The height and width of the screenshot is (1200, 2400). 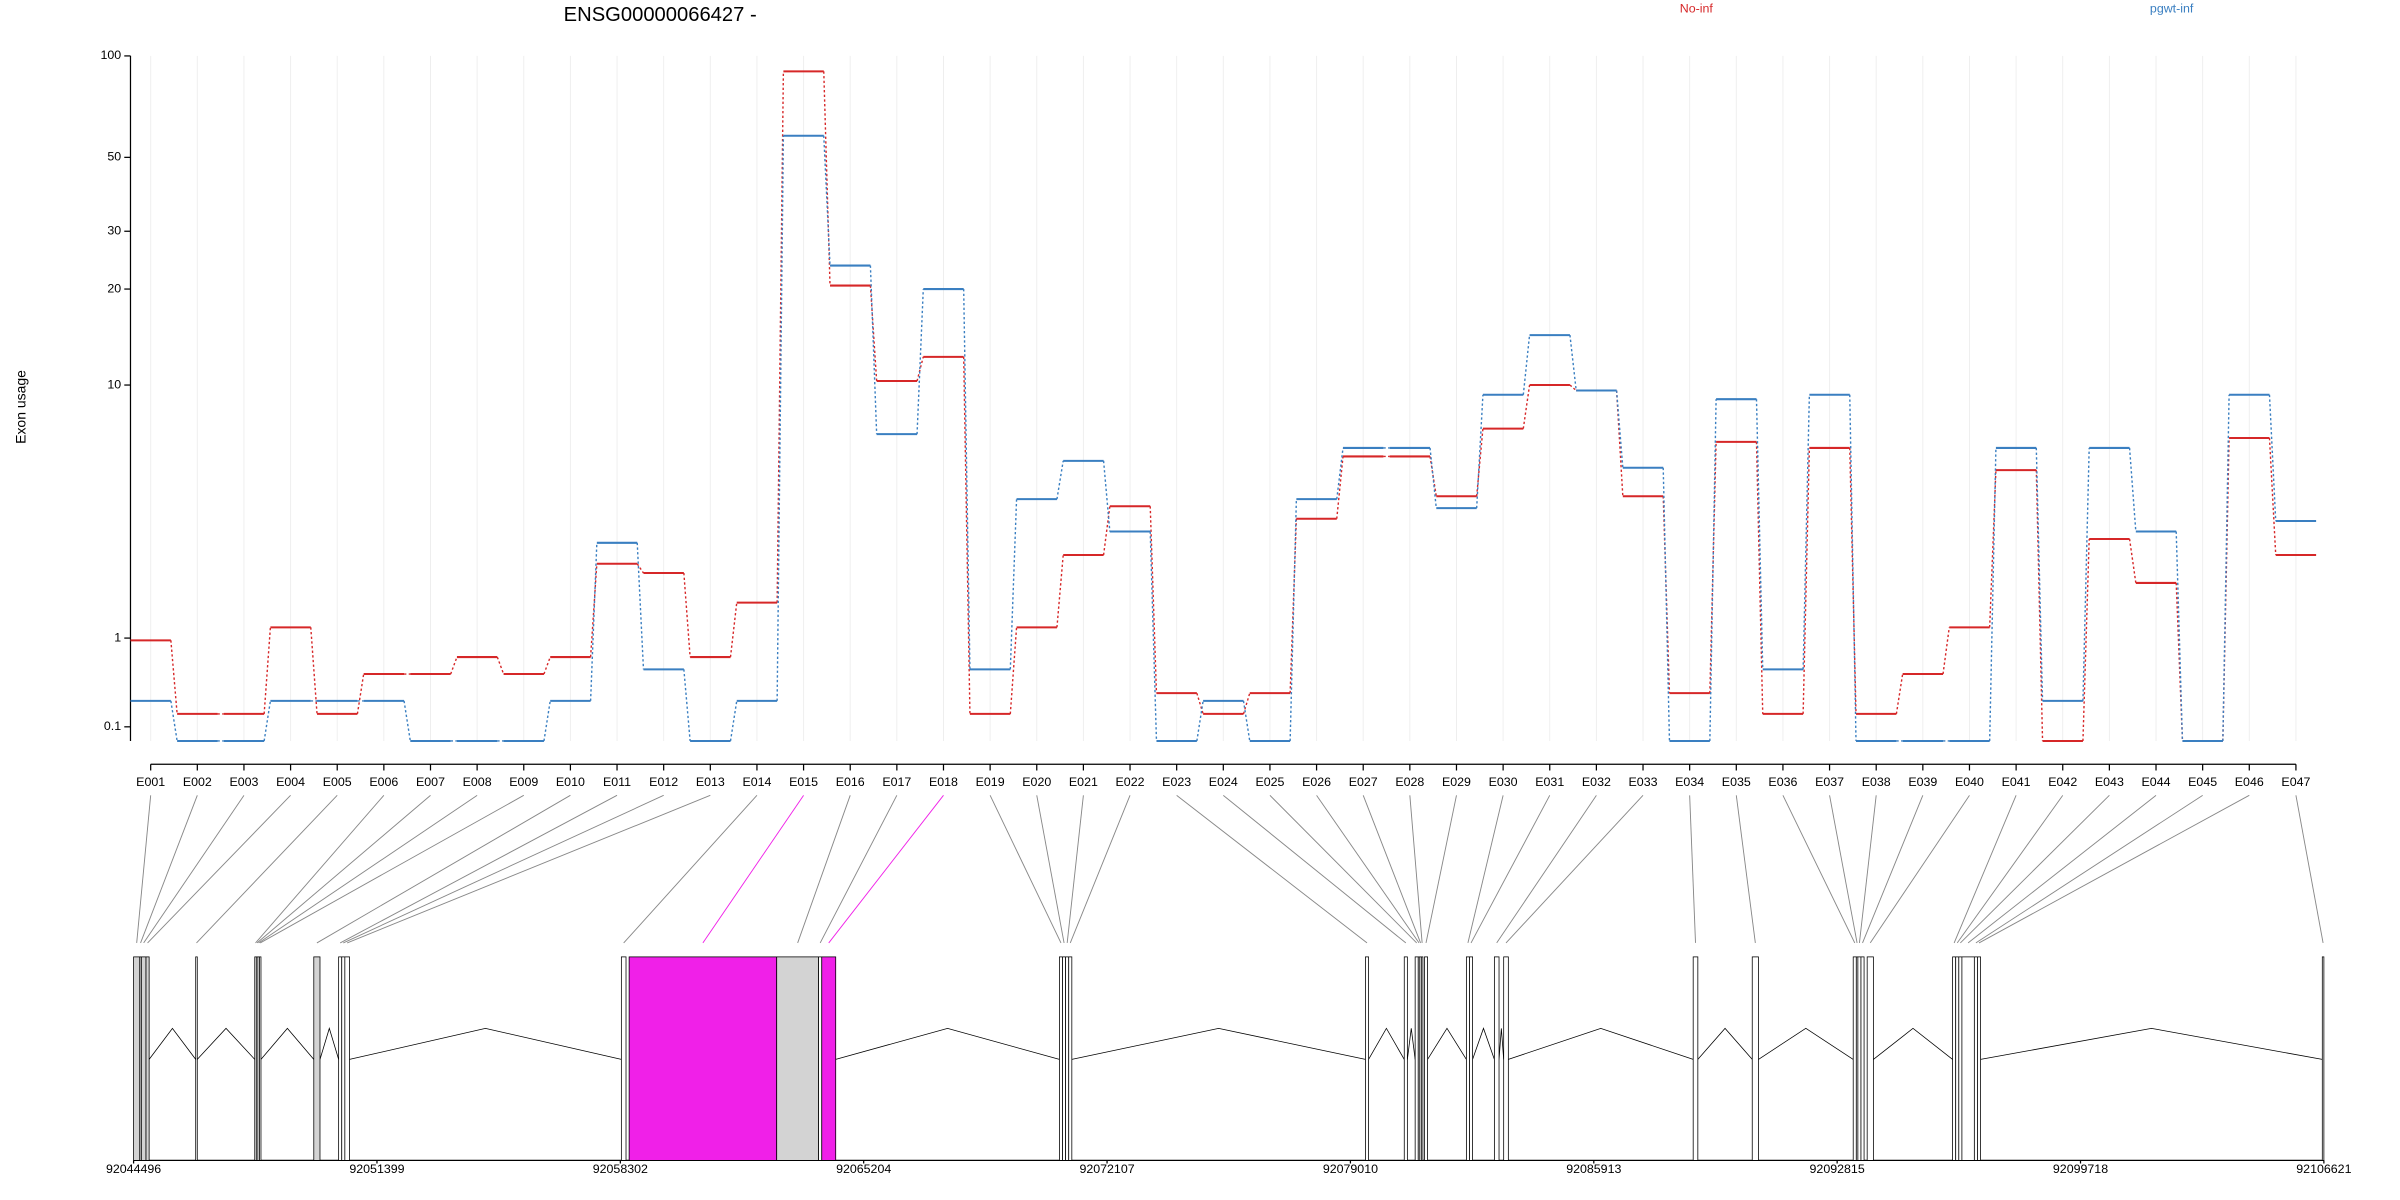 What do you see at coordinates (1596, 782) in the screenshot?
I see `x-tick-label: E032` at bounding box center [1596, 782].